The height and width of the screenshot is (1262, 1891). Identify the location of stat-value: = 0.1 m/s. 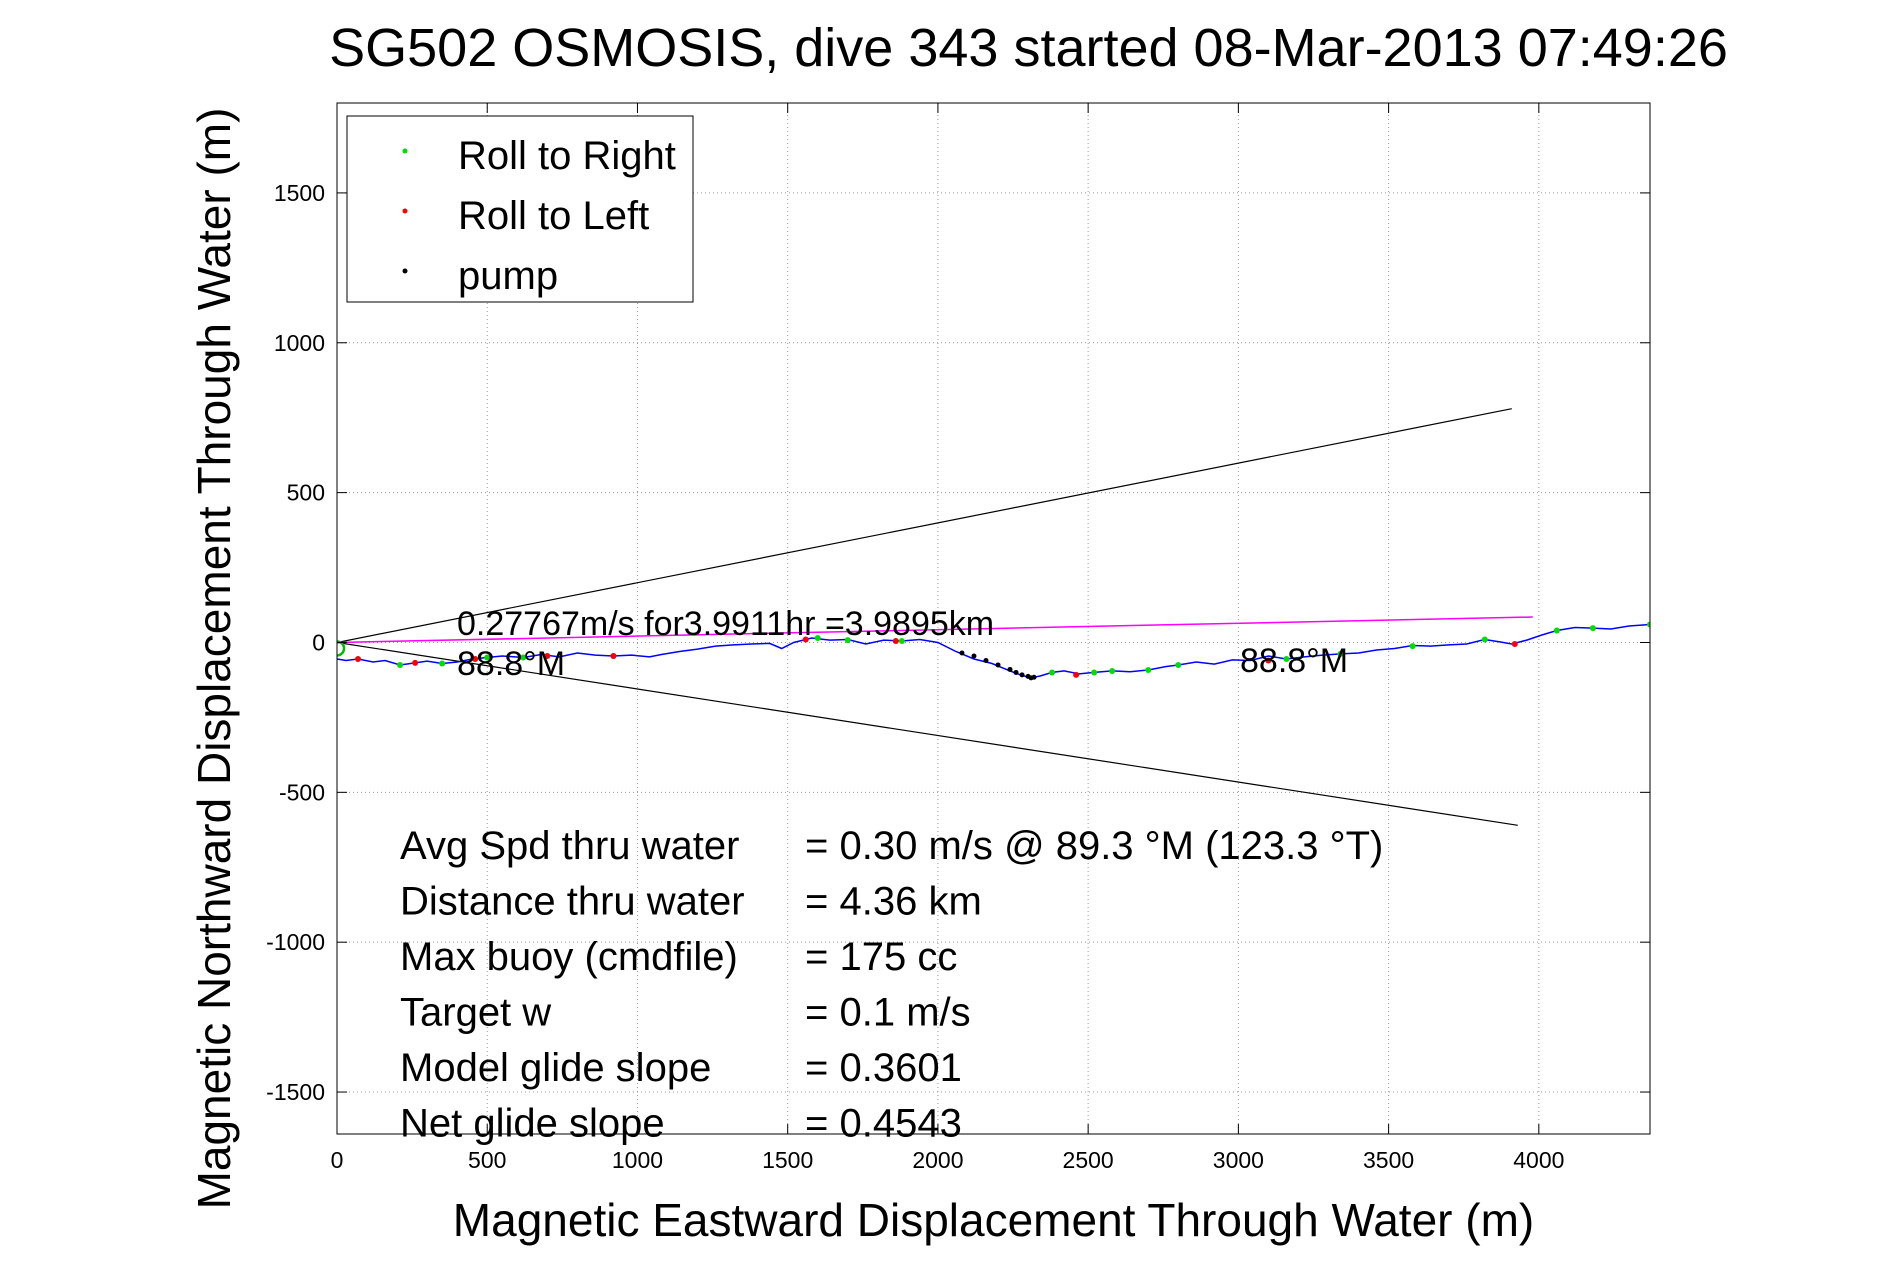
(888, 1013).